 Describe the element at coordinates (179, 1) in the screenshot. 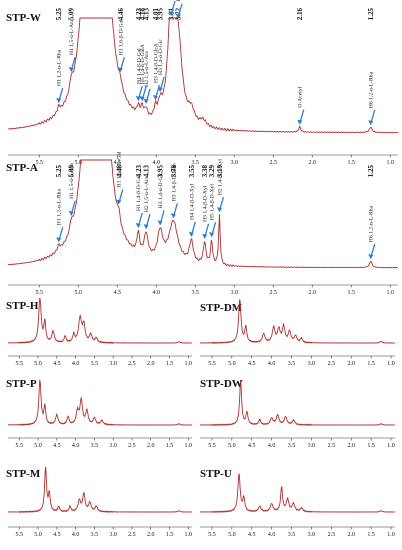

I see `assignment-label: H5 1,4-β-D-Gal` at that location.